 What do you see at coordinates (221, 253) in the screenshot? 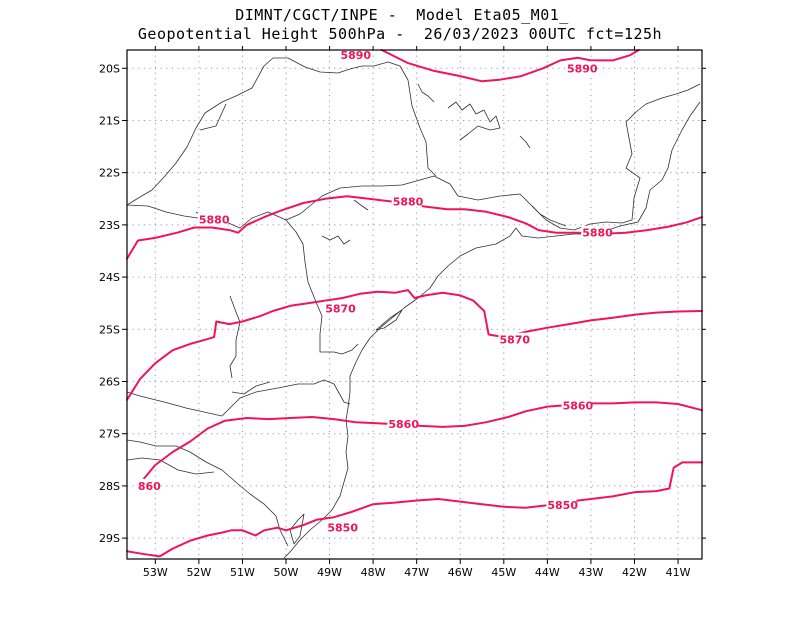
I see `state-border-ms-pr` at bounding box center [221, 253].